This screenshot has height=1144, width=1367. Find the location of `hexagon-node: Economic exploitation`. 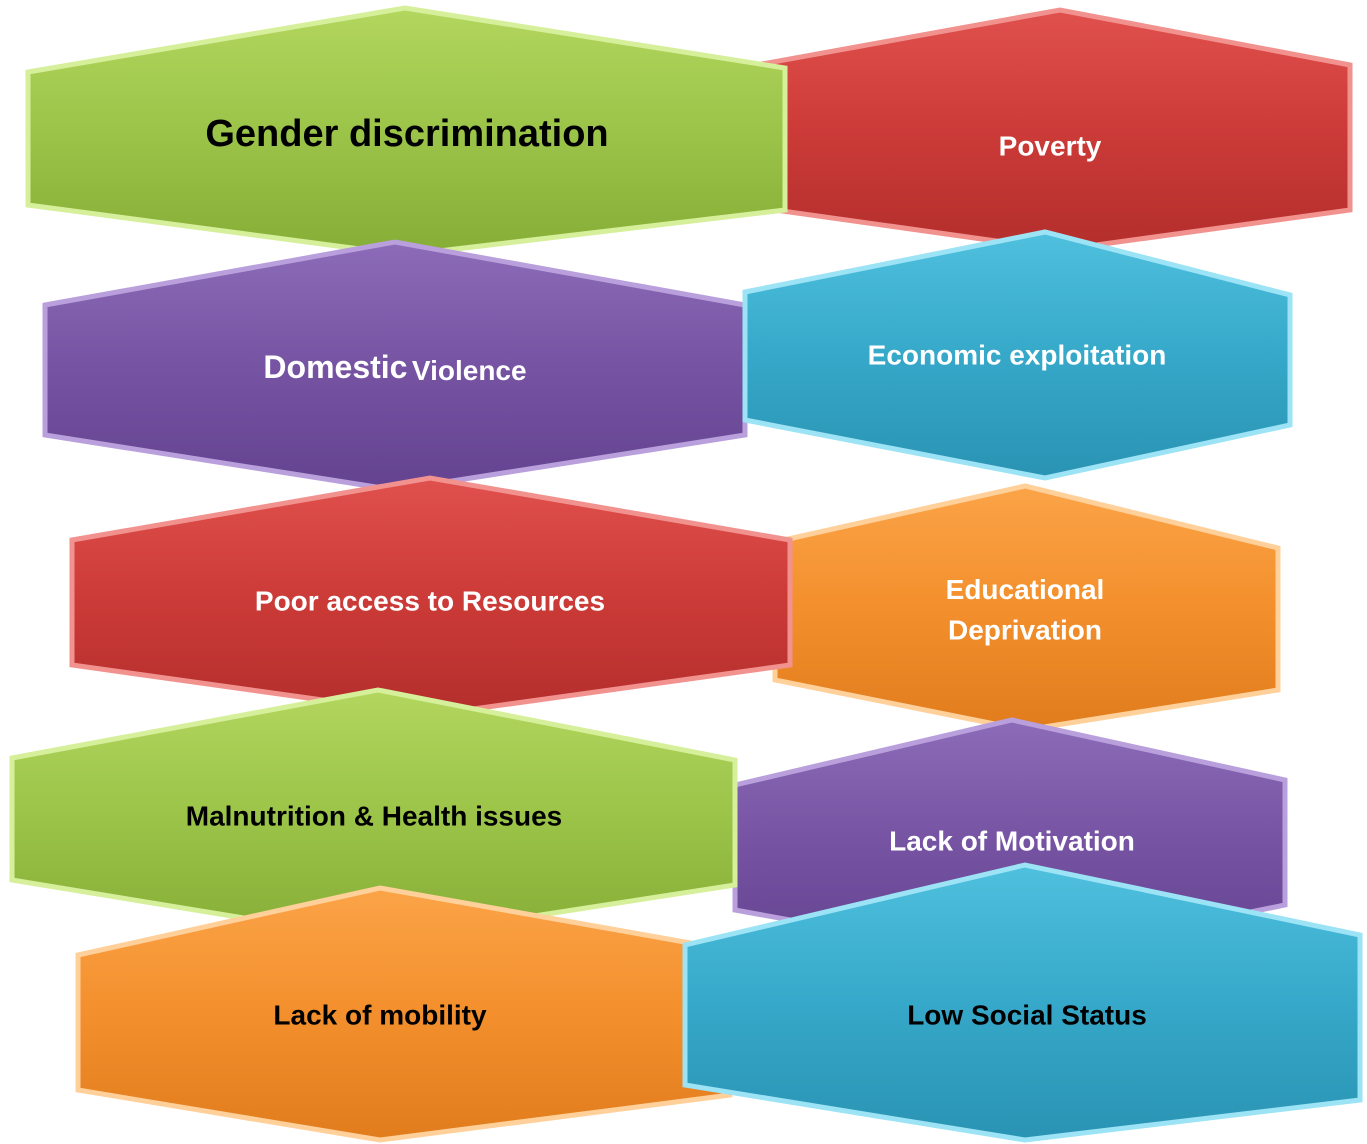

hexagon-node: Economic exploitation is located at coordinates (1017, 355).